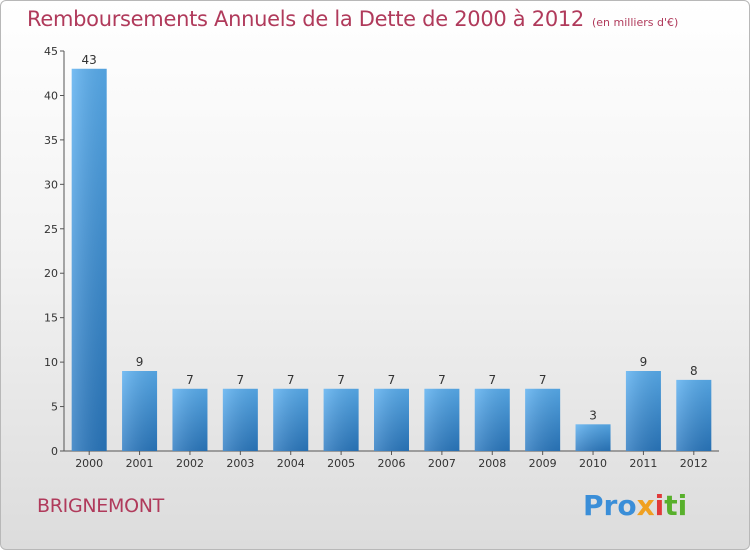 This screenshot has height=550, width=750. Describe the element at coordinates (51, 229) in the screenshot. I see `y-tick-label: 25` at that location.